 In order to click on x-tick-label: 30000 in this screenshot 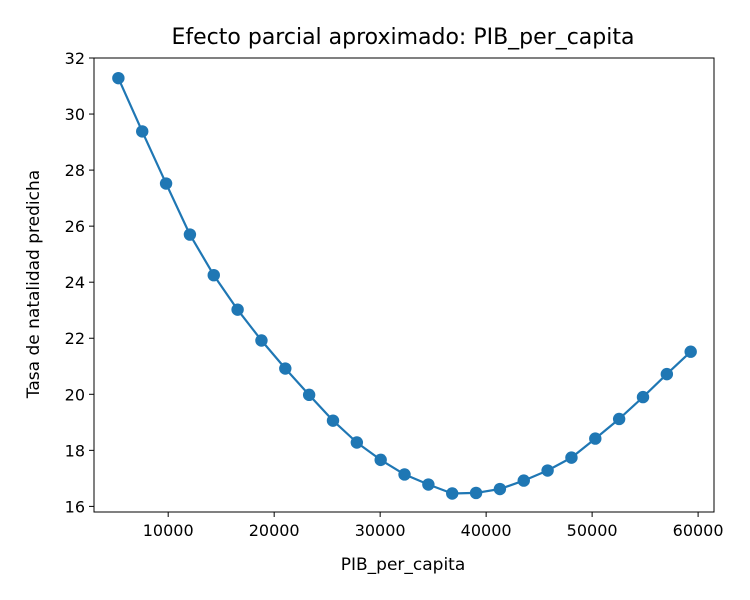, I will do `click(380, 530)`.